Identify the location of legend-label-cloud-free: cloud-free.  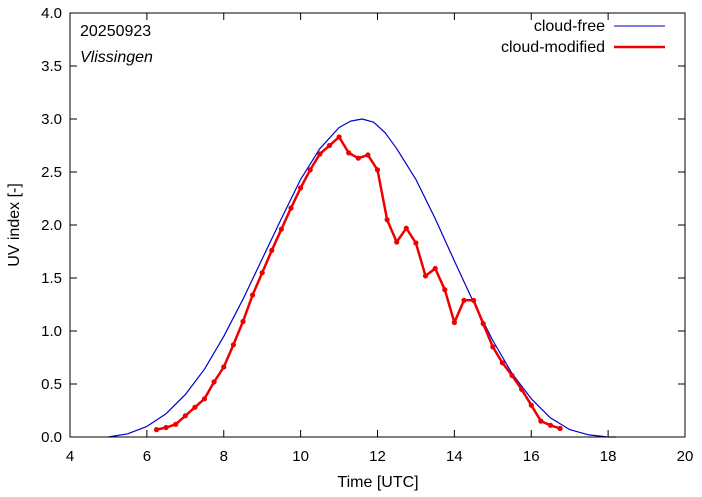
(569, 26).